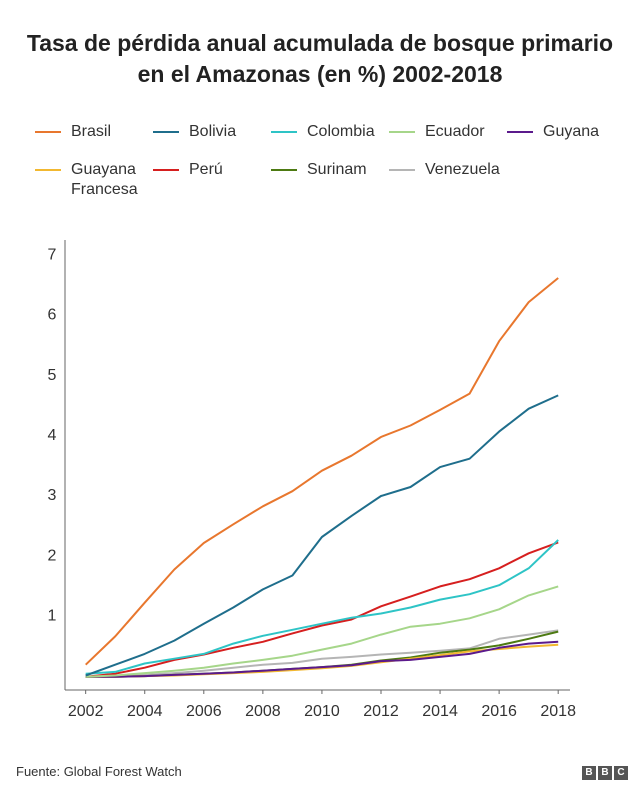  I want to click on y-tick-label: 2, so click(52, 555).